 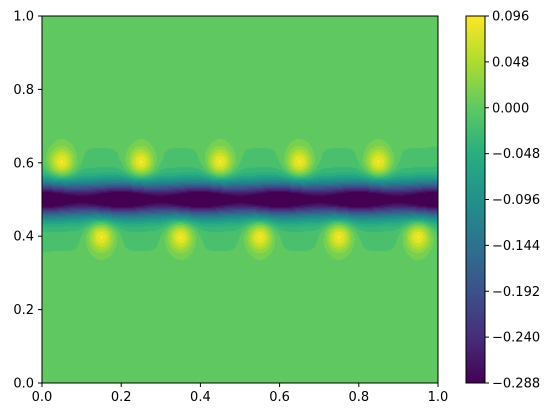 What do you see at coordinates (516, 292) in the screenshot?
I see `colorbar-tick-label: −0.192` at bounding box center [516, 292].